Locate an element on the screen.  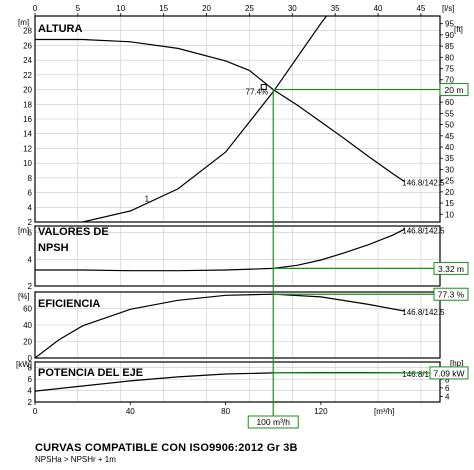
footer-title: CURVAS COMPATIBLE CON ISO9906:2012 Gr 3B is located at coordinates (166, 448).